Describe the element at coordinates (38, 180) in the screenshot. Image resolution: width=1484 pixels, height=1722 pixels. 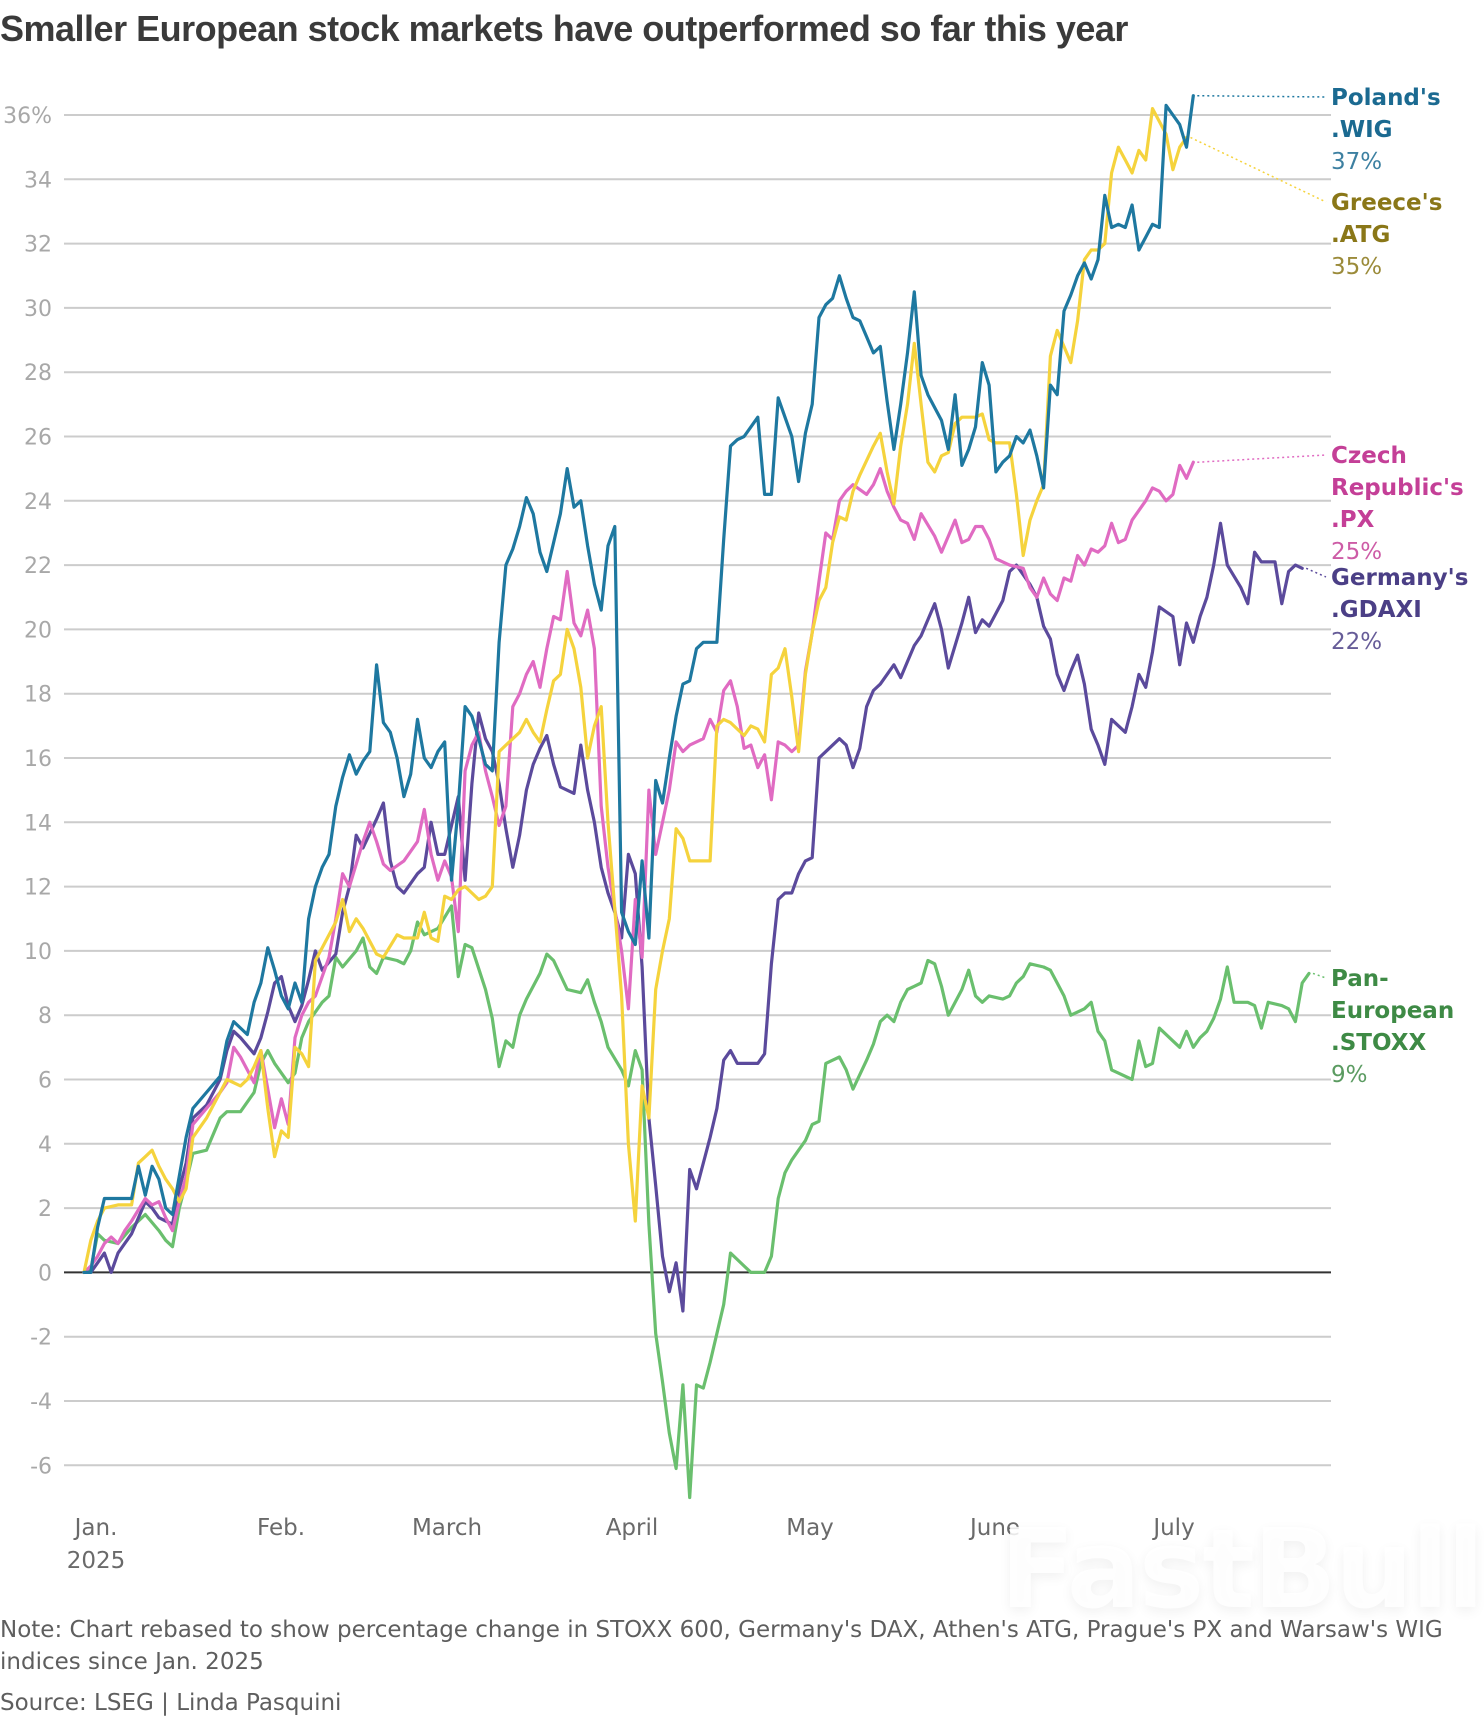
I see `y-tick-label: 34` at that location.